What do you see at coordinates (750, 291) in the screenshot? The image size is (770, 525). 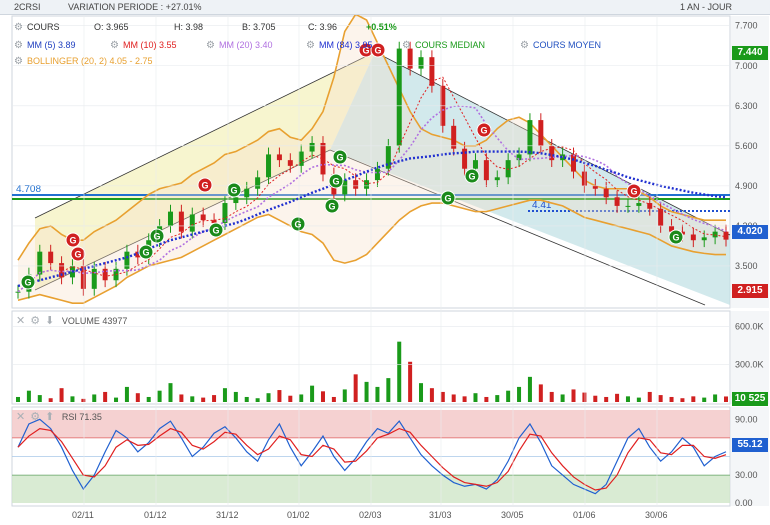 I see `low-price-badge: 2.915` at bounding box center [750, 291].